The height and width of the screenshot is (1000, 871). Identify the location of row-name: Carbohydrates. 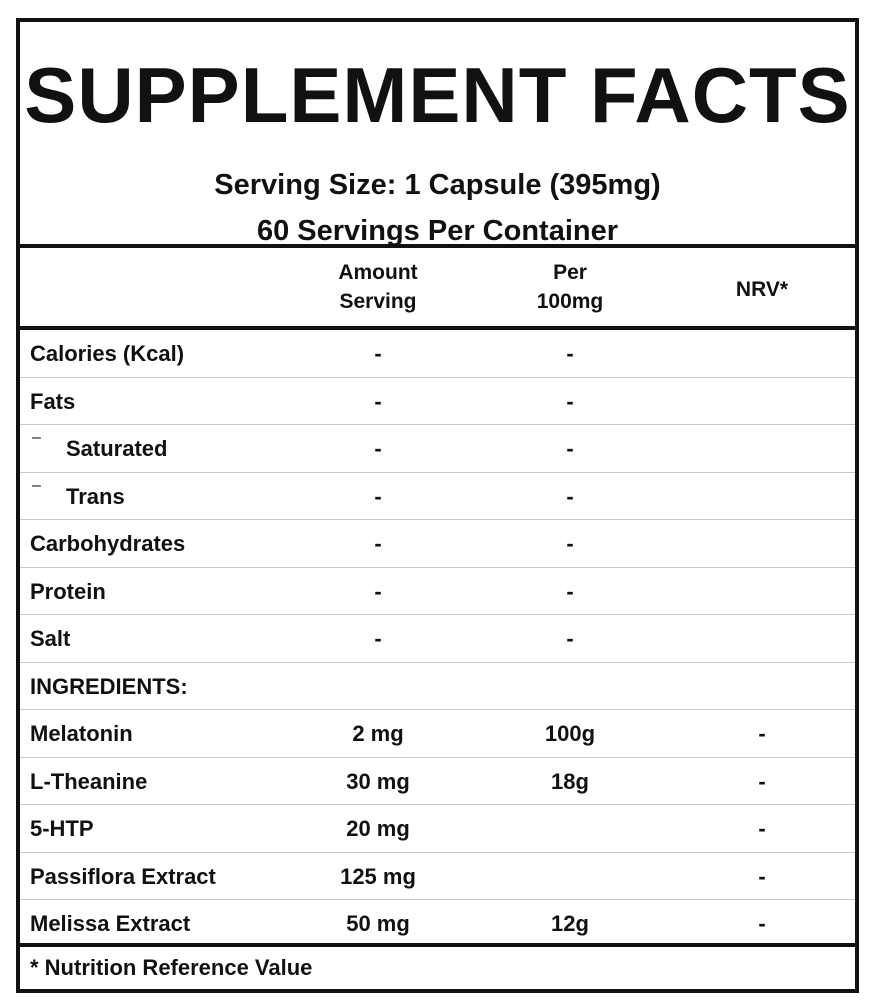
(108, 543).